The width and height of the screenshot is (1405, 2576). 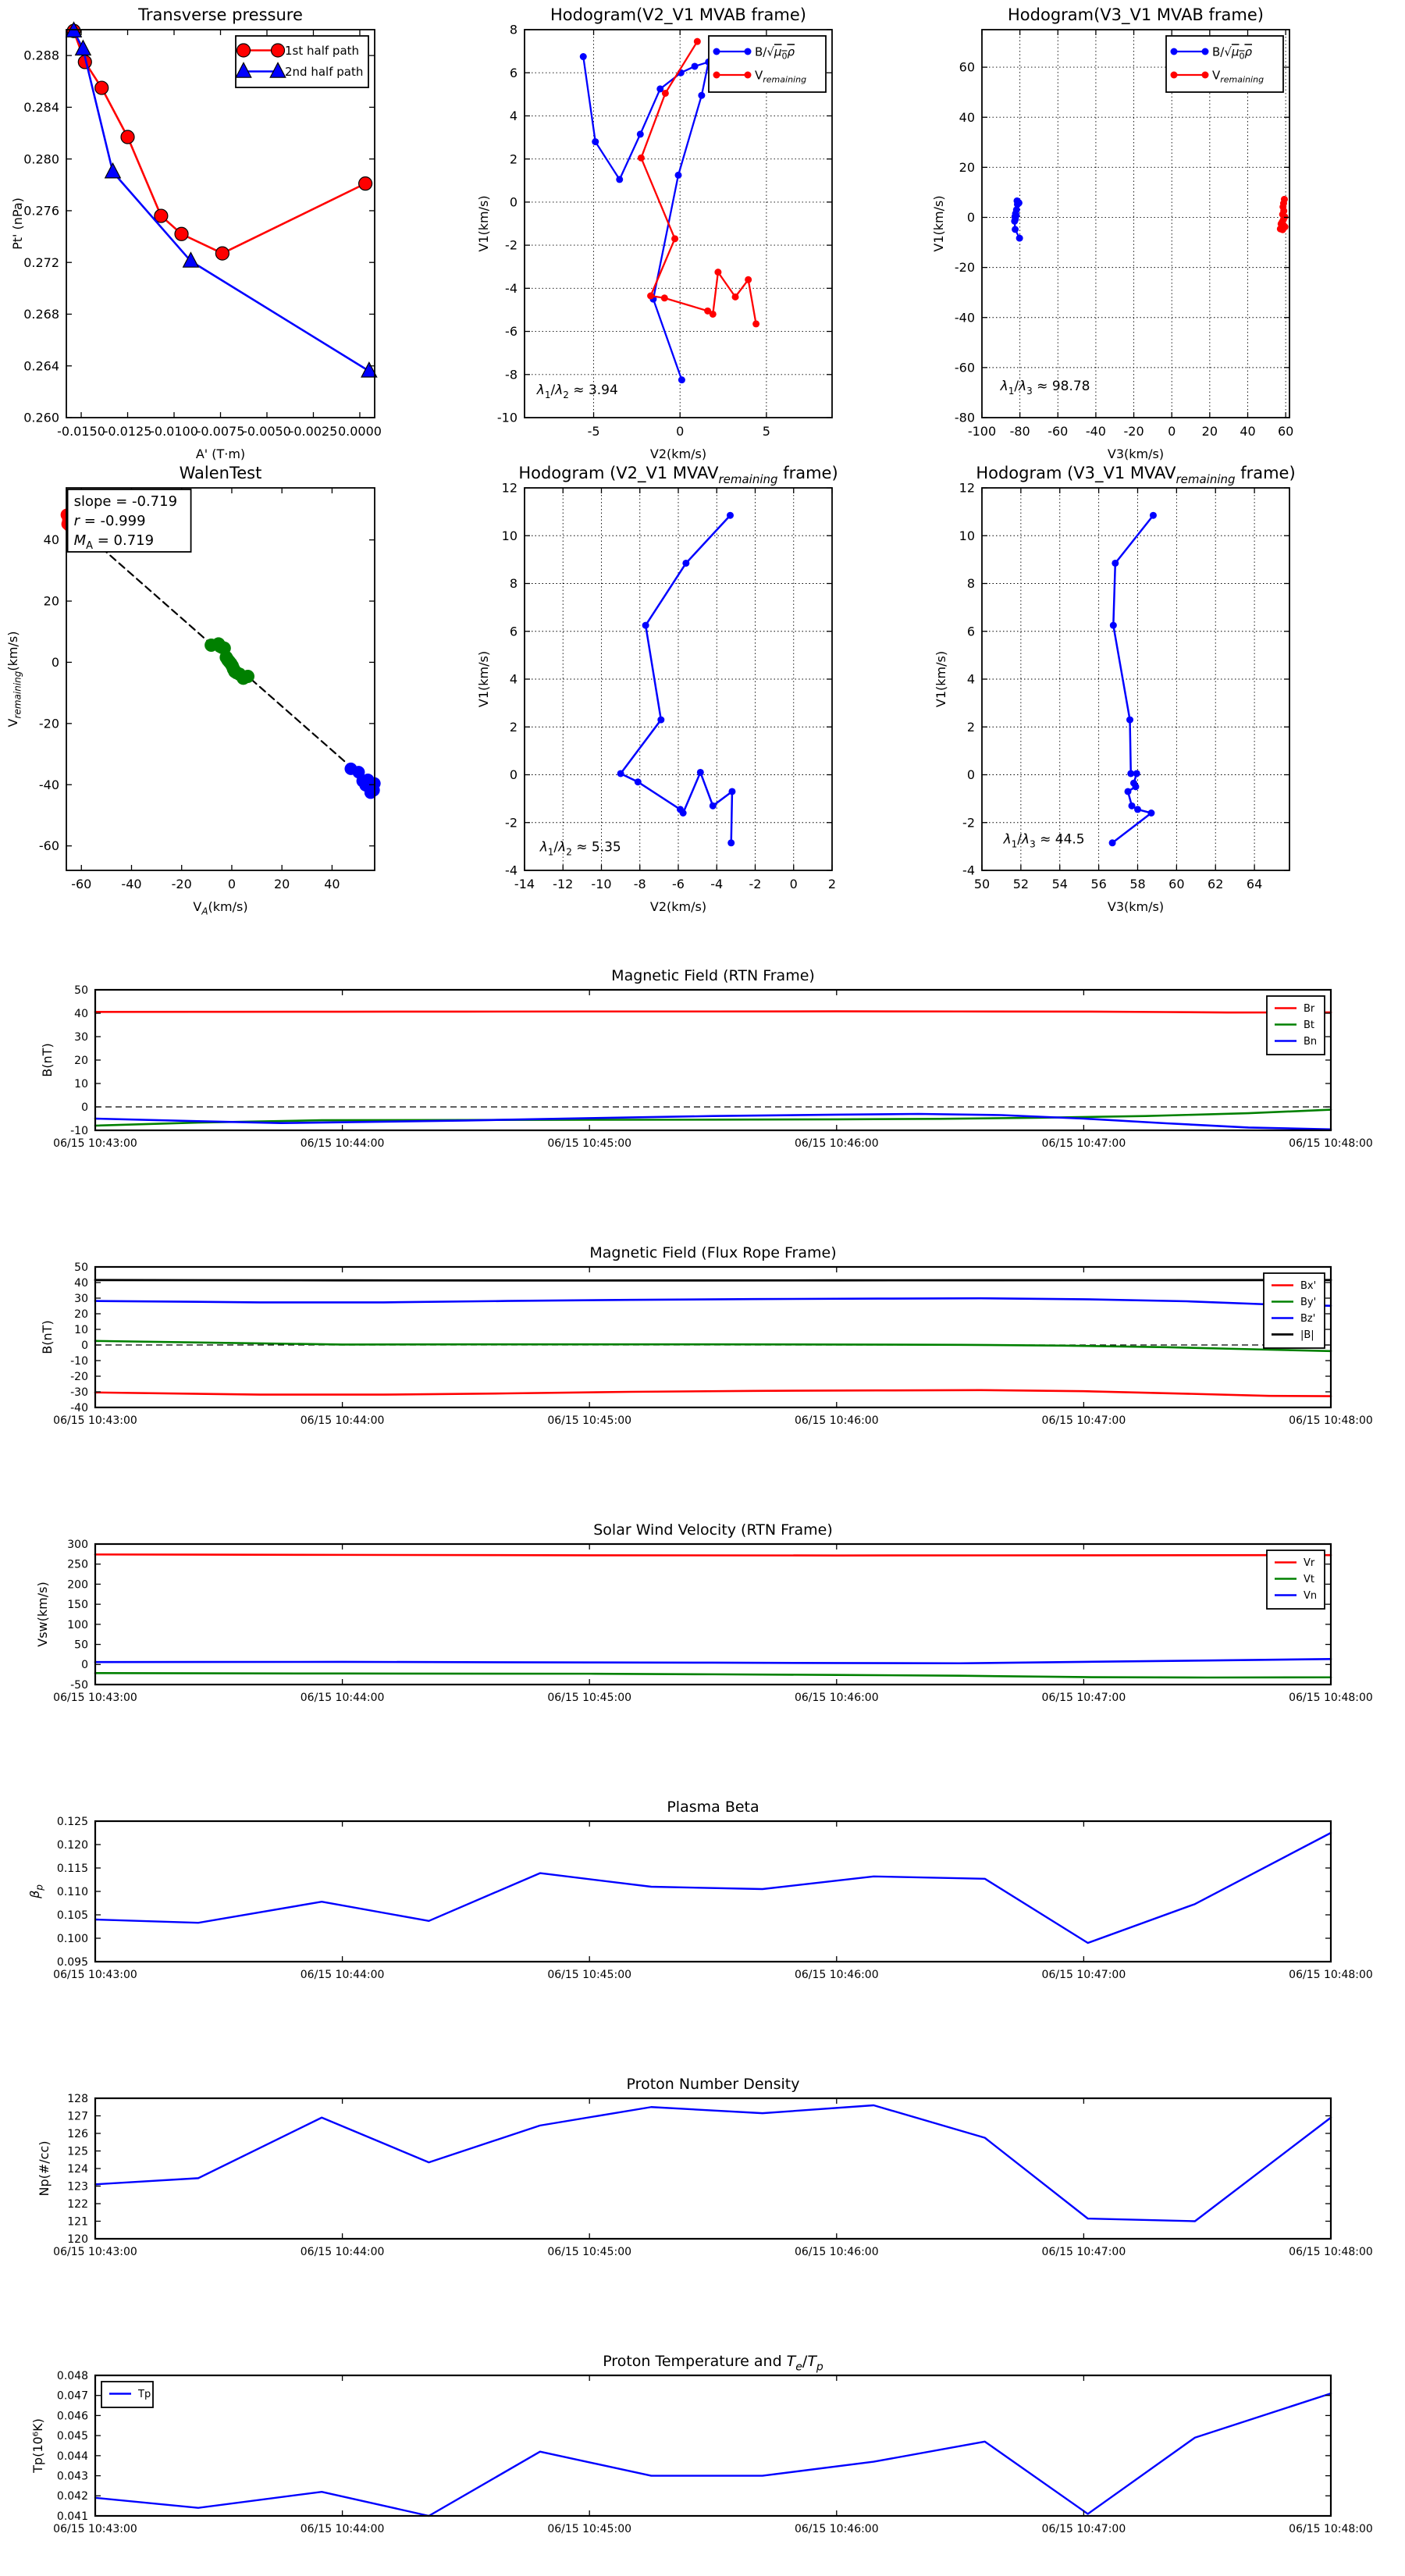 What do you see at coordinates (512, 870) in the screenshot?
I see `hodogram-v2v1-mvav-ytick-label: -4` at bounding box center [512, 870].